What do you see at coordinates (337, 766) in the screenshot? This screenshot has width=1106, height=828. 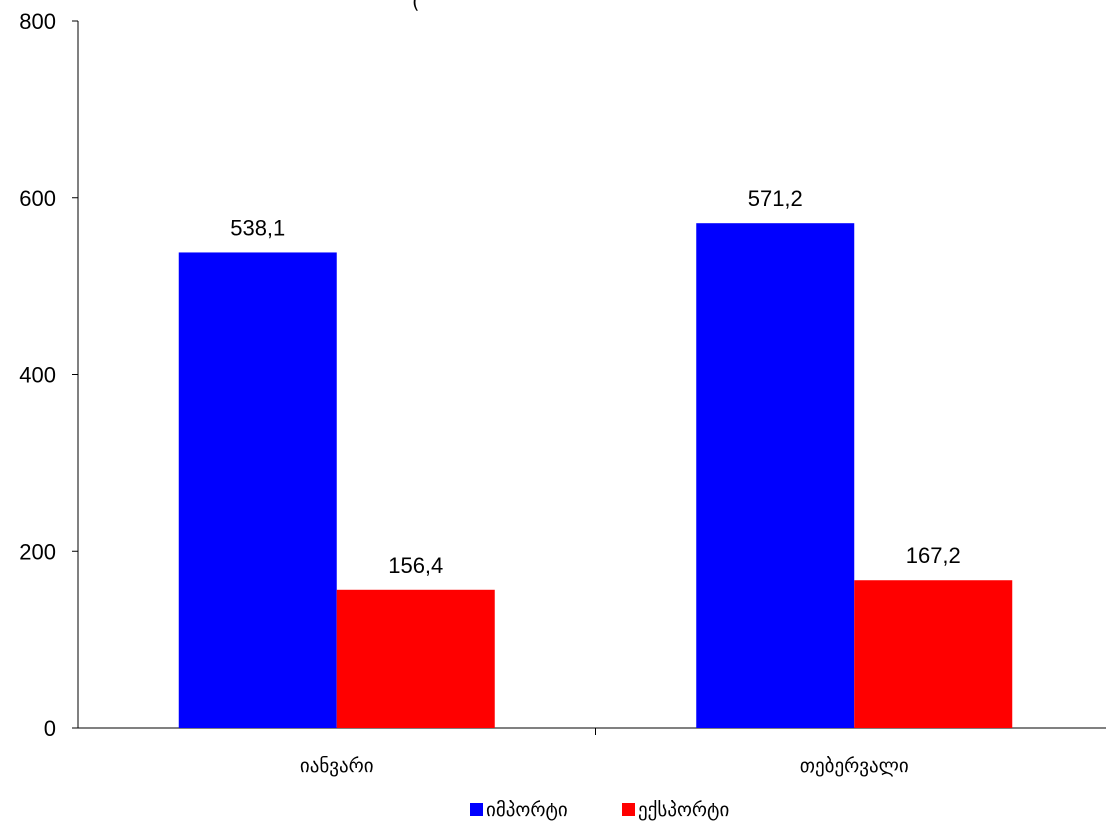 I see `x-category-label: იანვარი` at bounding box center [337, 766].